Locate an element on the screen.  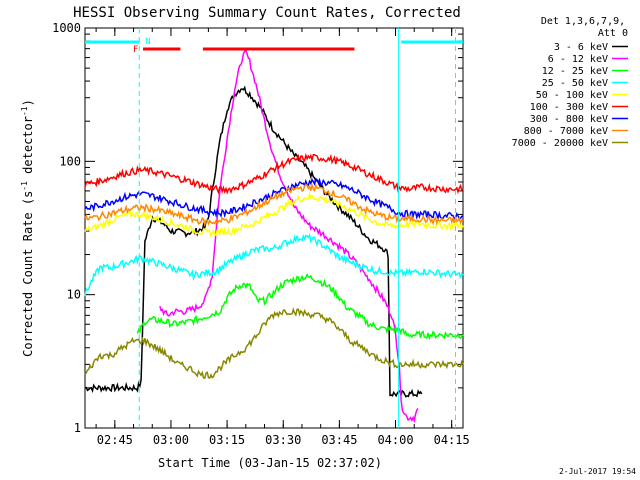
legend-label: 50 - 100 keV is located at coordinates (572, 95).